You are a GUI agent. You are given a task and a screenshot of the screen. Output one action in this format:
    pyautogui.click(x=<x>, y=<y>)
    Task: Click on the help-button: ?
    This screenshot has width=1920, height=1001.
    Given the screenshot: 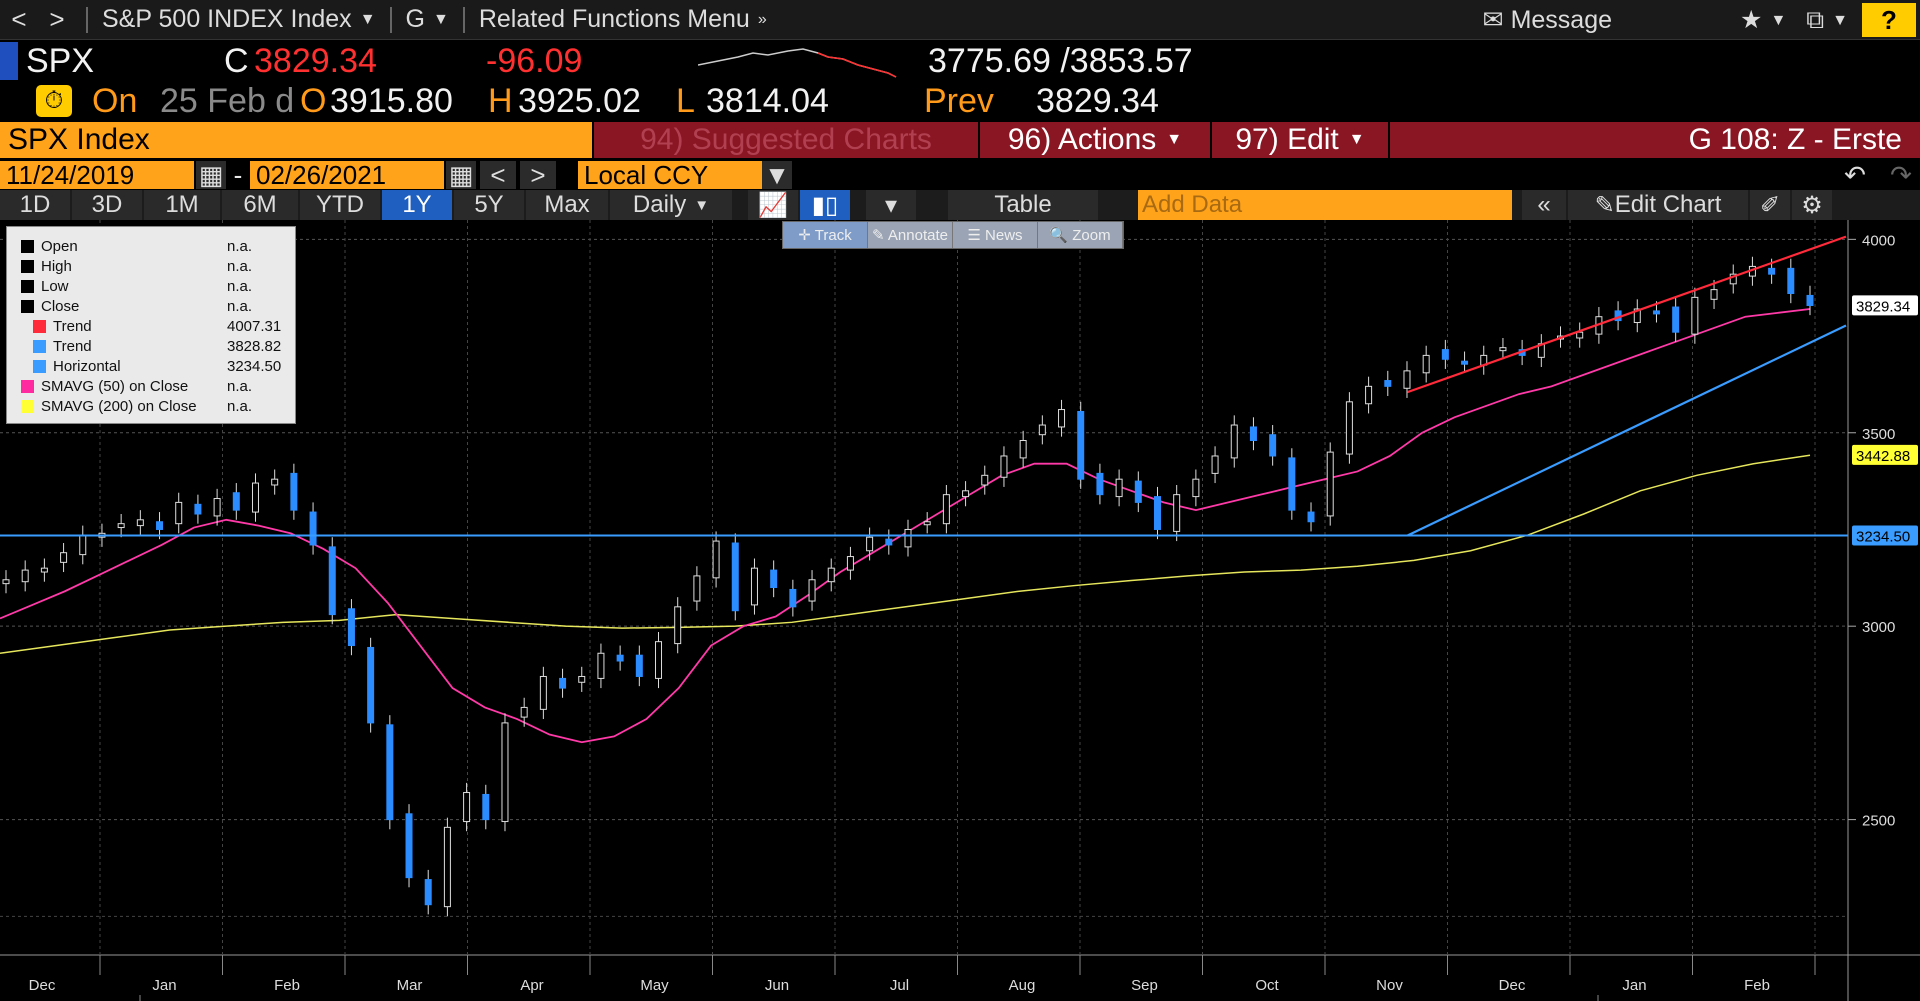 What is the action you would take?
    pyautogui.click(x=1889, y=20)
    